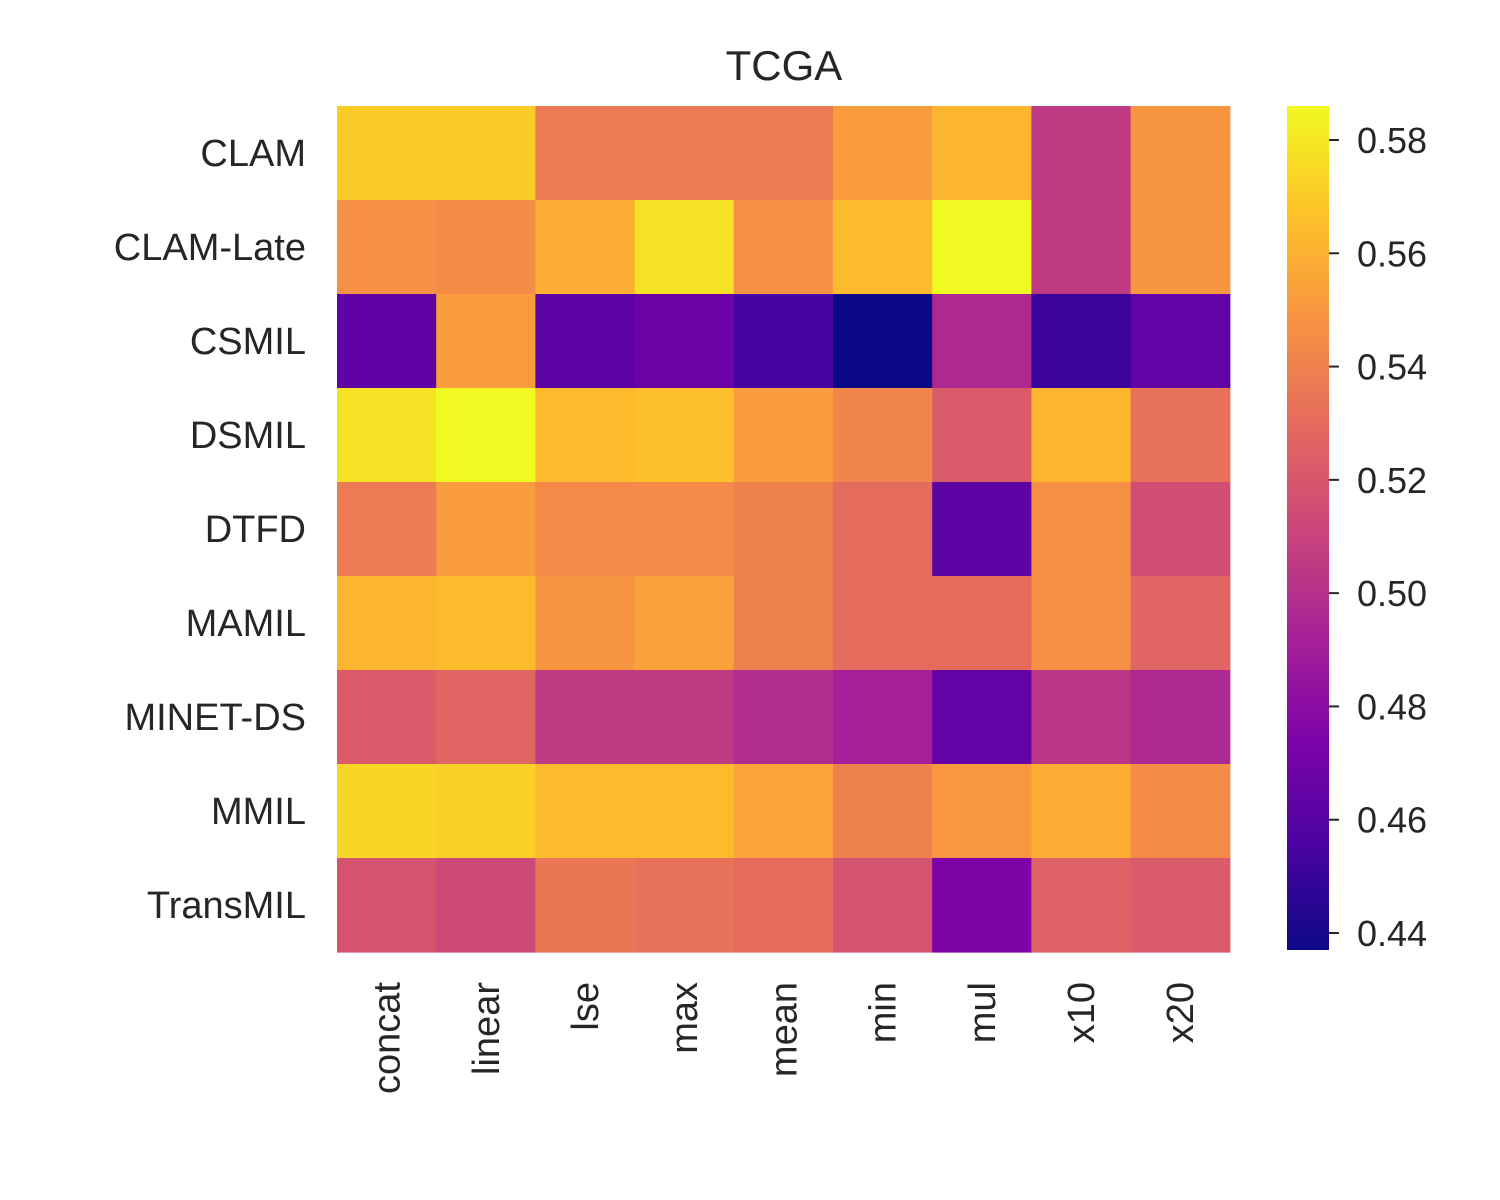  Describe the element at coordinates (1181, 1012) in the screenshot. I see `column-label: x20` at that location.